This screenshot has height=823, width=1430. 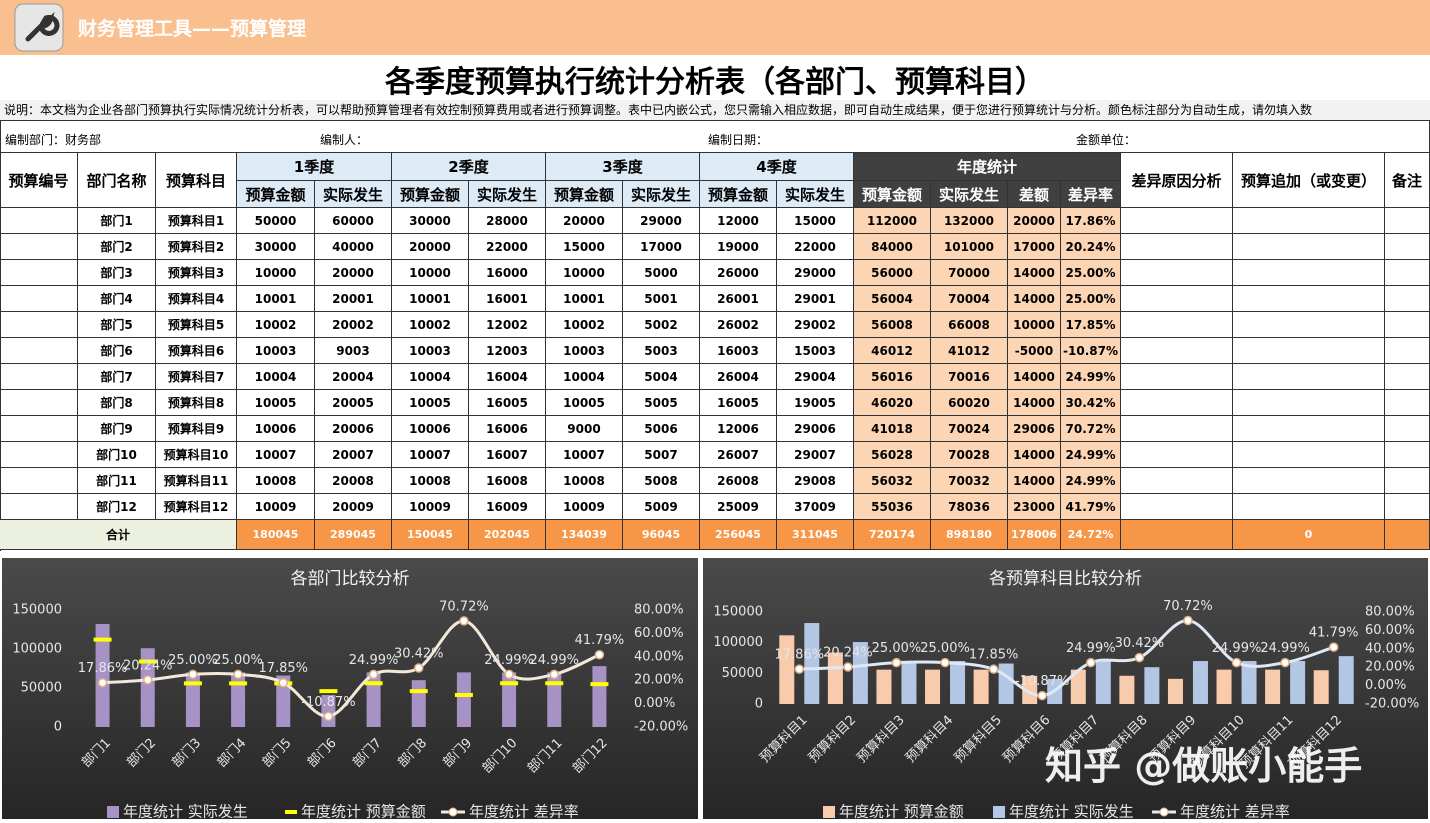 What do you see at coordinates (353, 247) in the screenshot?
I see `cell: 40000` at bounding box center [353, 247].